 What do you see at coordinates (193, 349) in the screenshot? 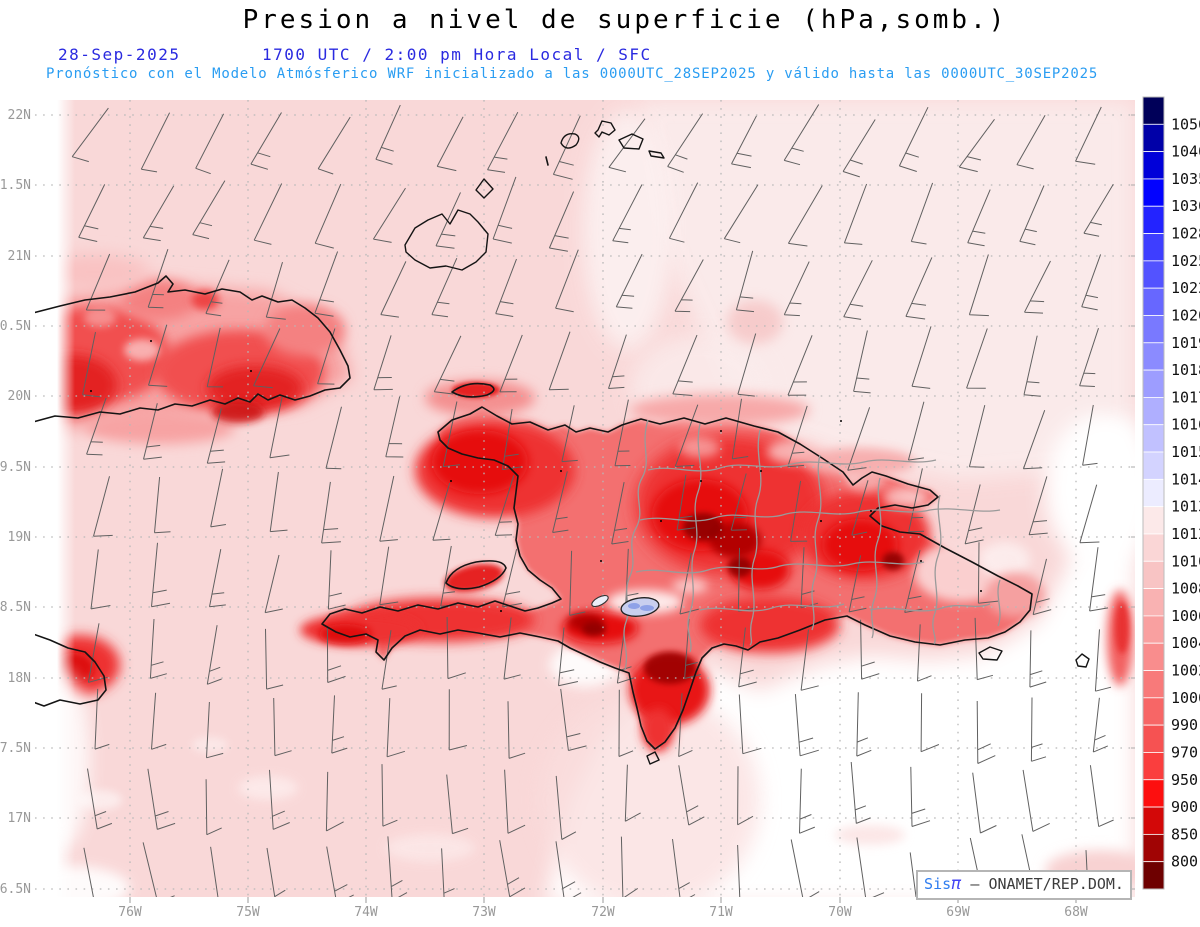
I see `coastline-cuba` at bounding box center [193, 349].